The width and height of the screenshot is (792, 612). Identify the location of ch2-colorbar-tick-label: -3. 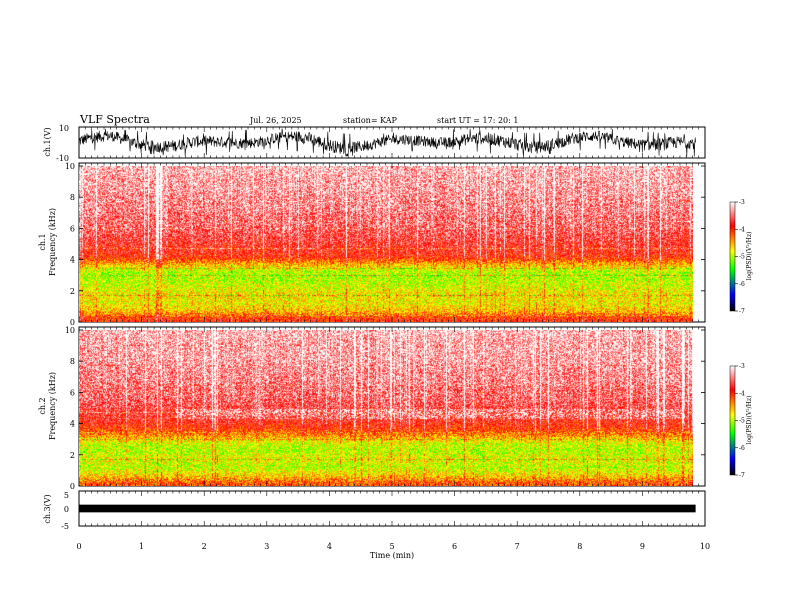
(742, 366).